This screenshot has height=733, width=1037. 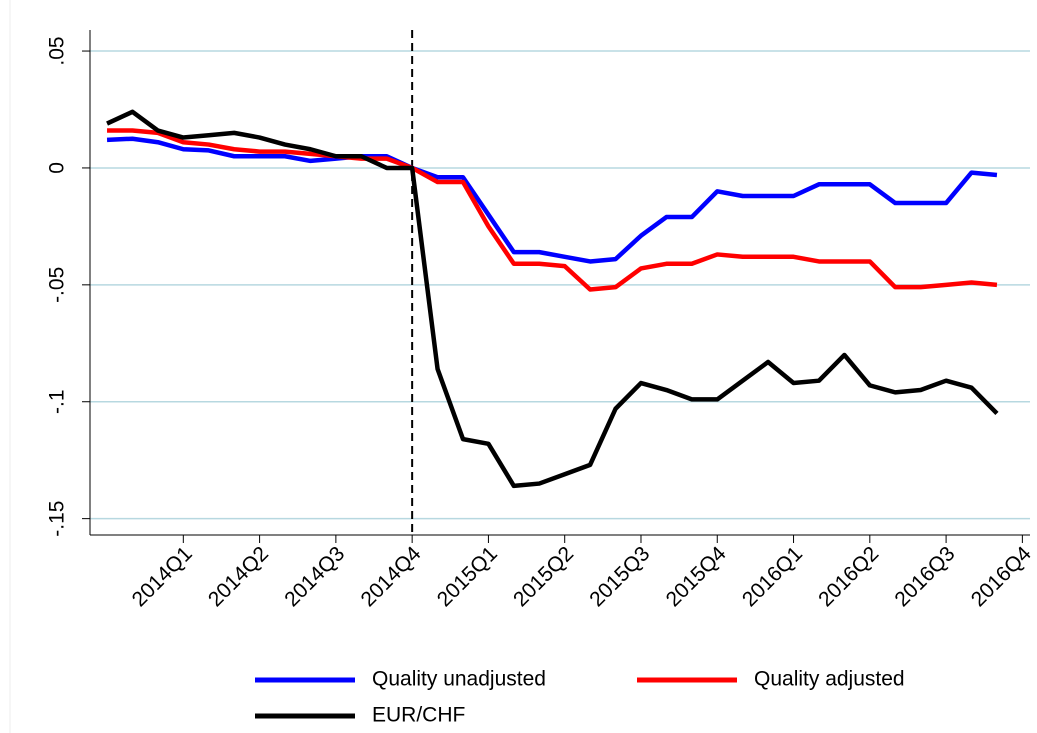 I want to click on legend-label: EUR/CHF, so click(x=418, y=715).